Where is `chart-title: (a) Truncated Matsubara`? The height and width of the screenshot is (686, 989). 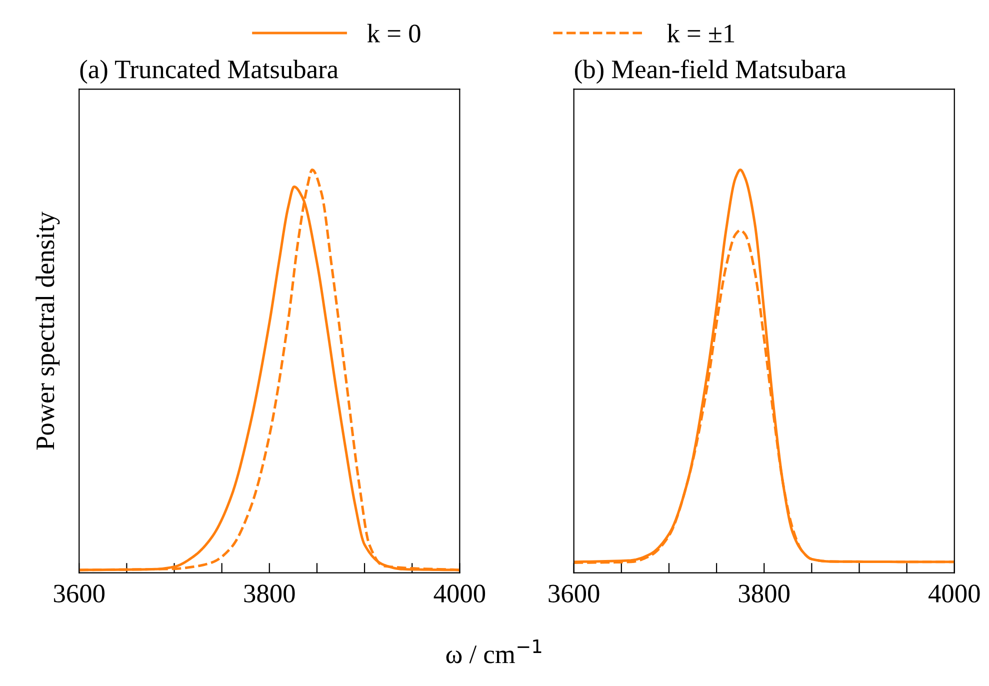 chart-title: (a) Truncated Matsubara is located at coordinates (209, 72).